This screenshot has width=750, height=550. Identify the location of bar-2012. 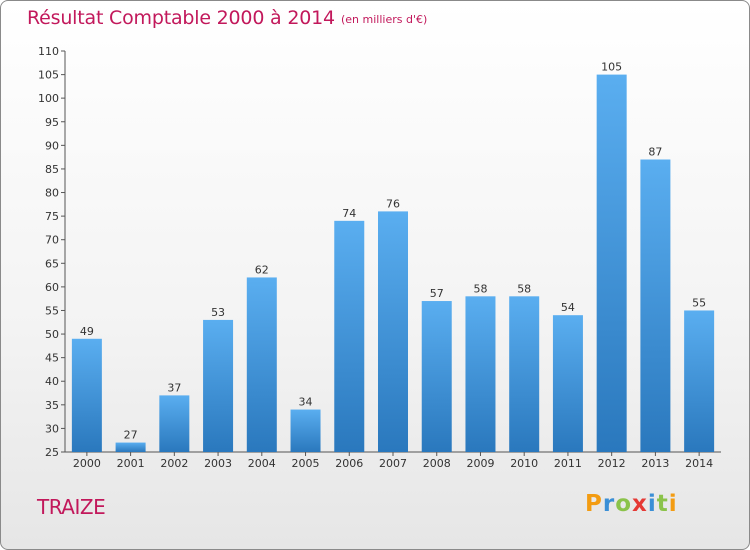
(611, 263).